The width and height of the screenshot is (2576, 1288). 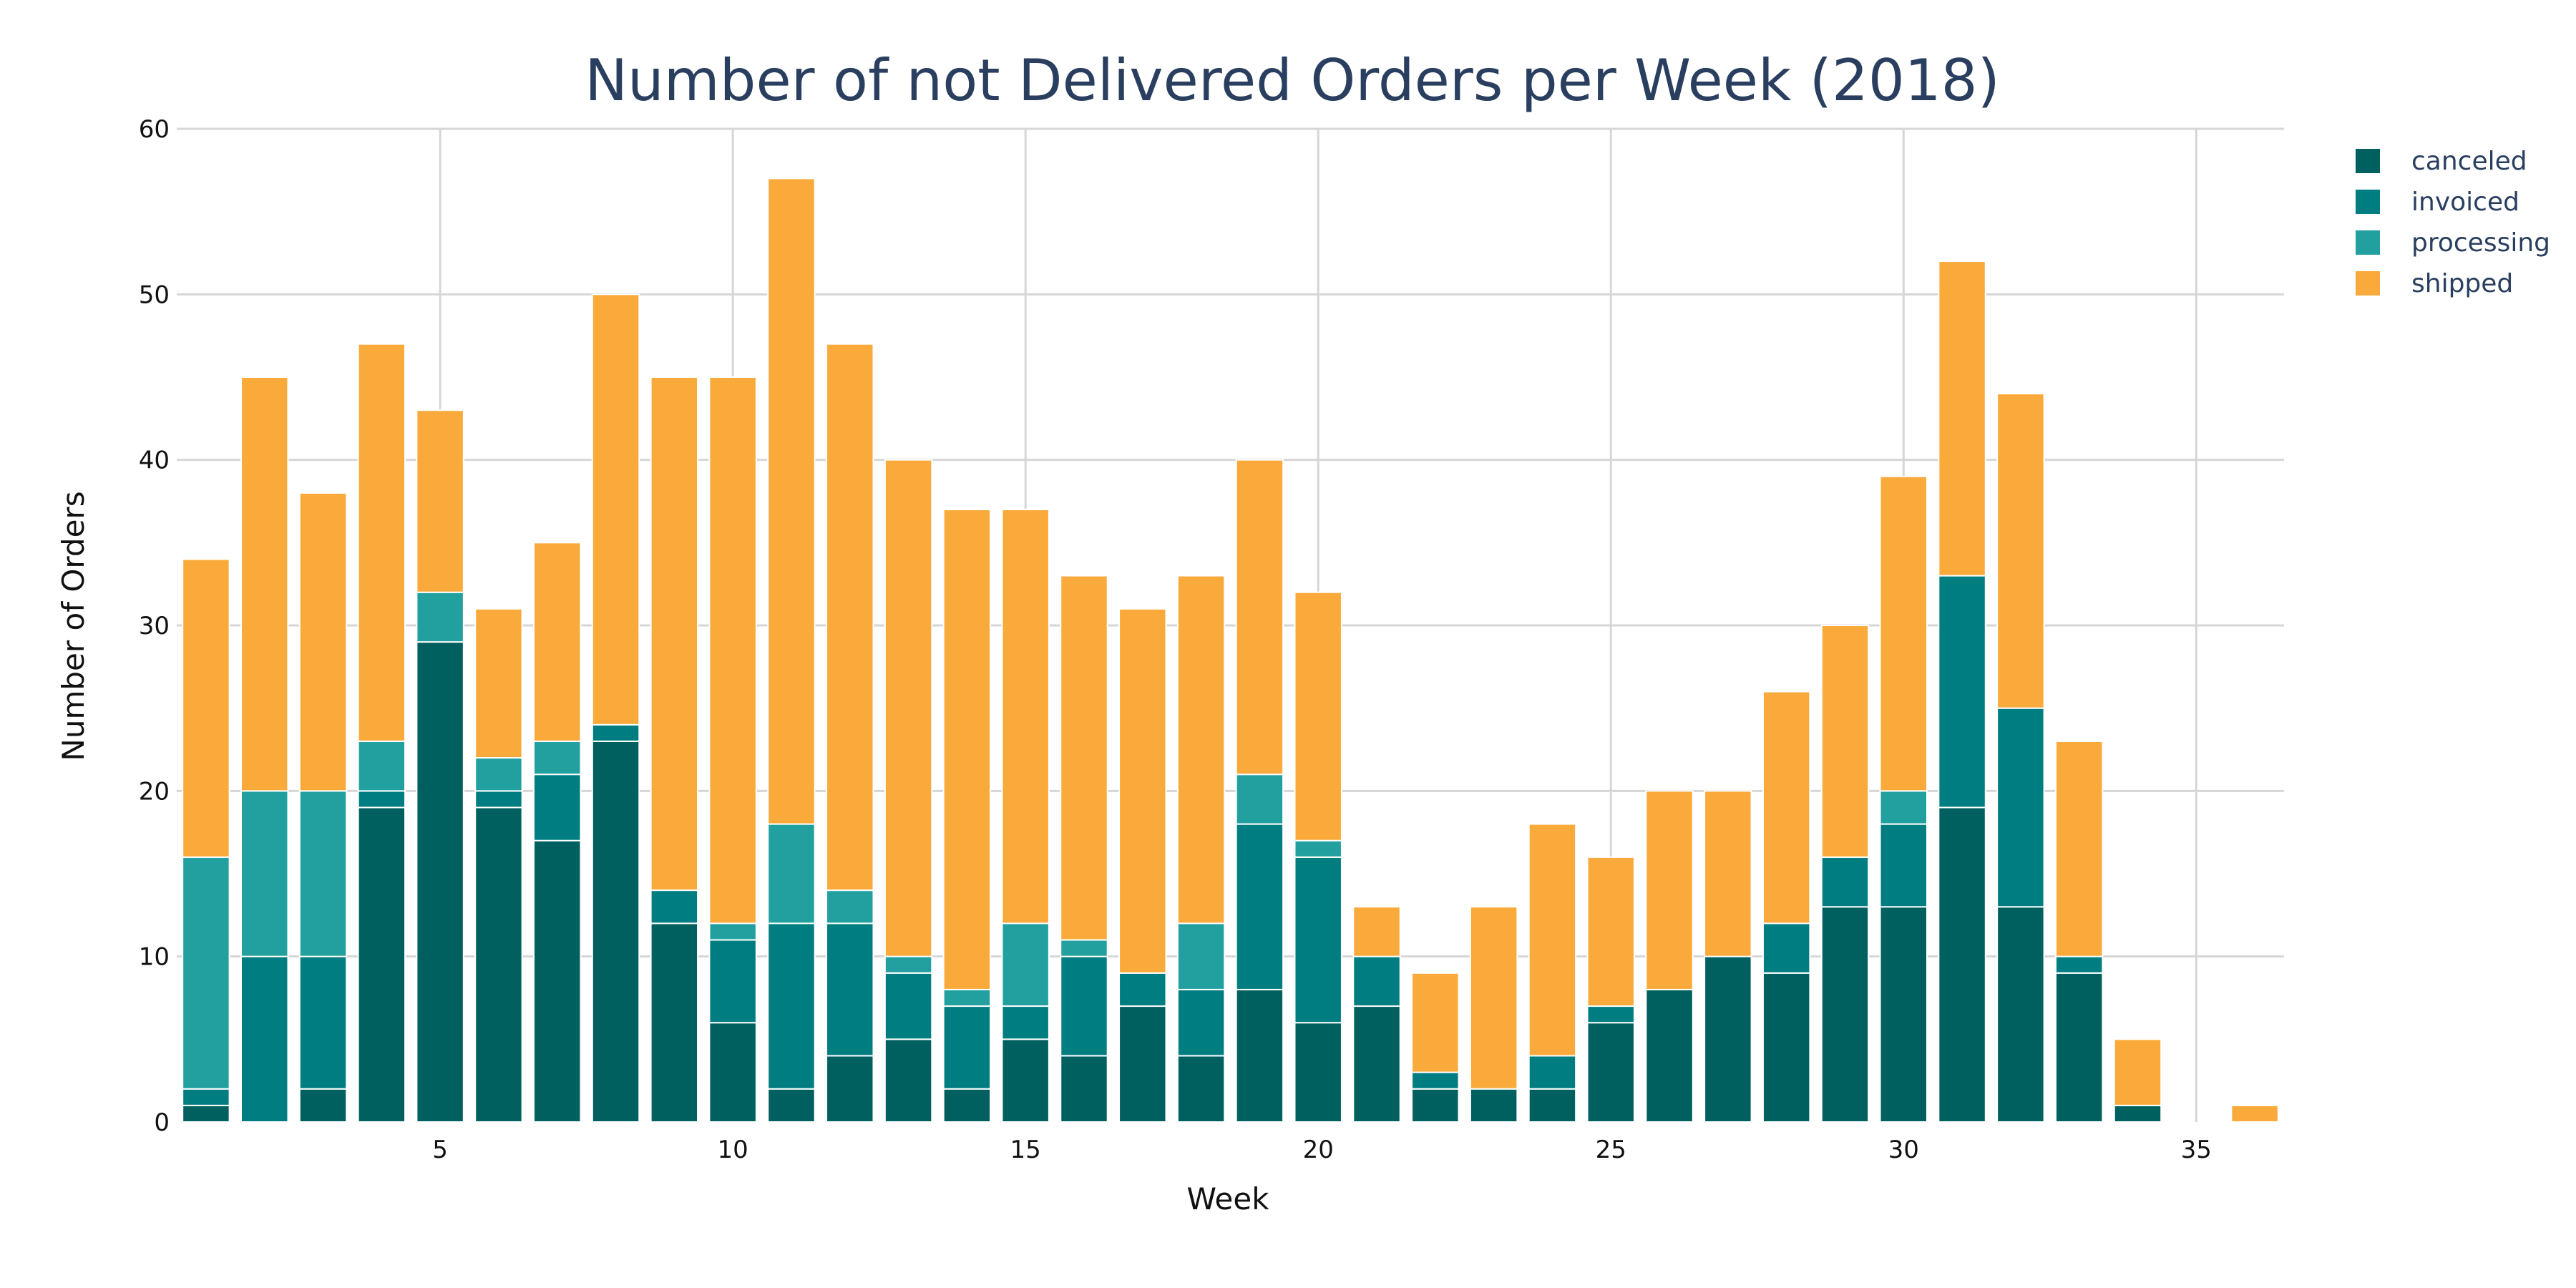 What do you see at coordinates (1611, 1150) in the screenshot?
I see `x-tick-label: 25` at bounding box center [1611, 1150].